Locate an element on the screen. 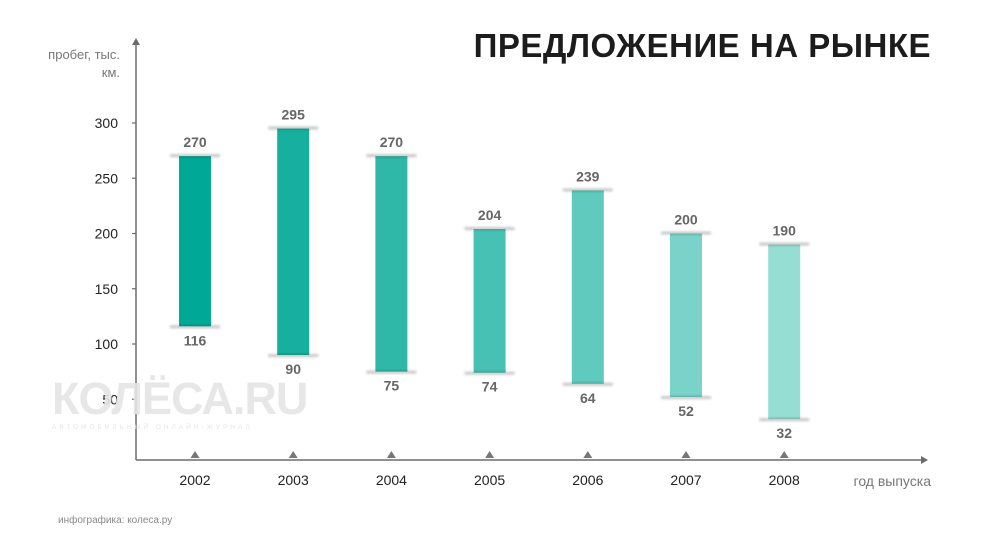 The height and width of the screenshot is (557, 995). x-tick-label: 2004 is located at coordinates (391, 480).